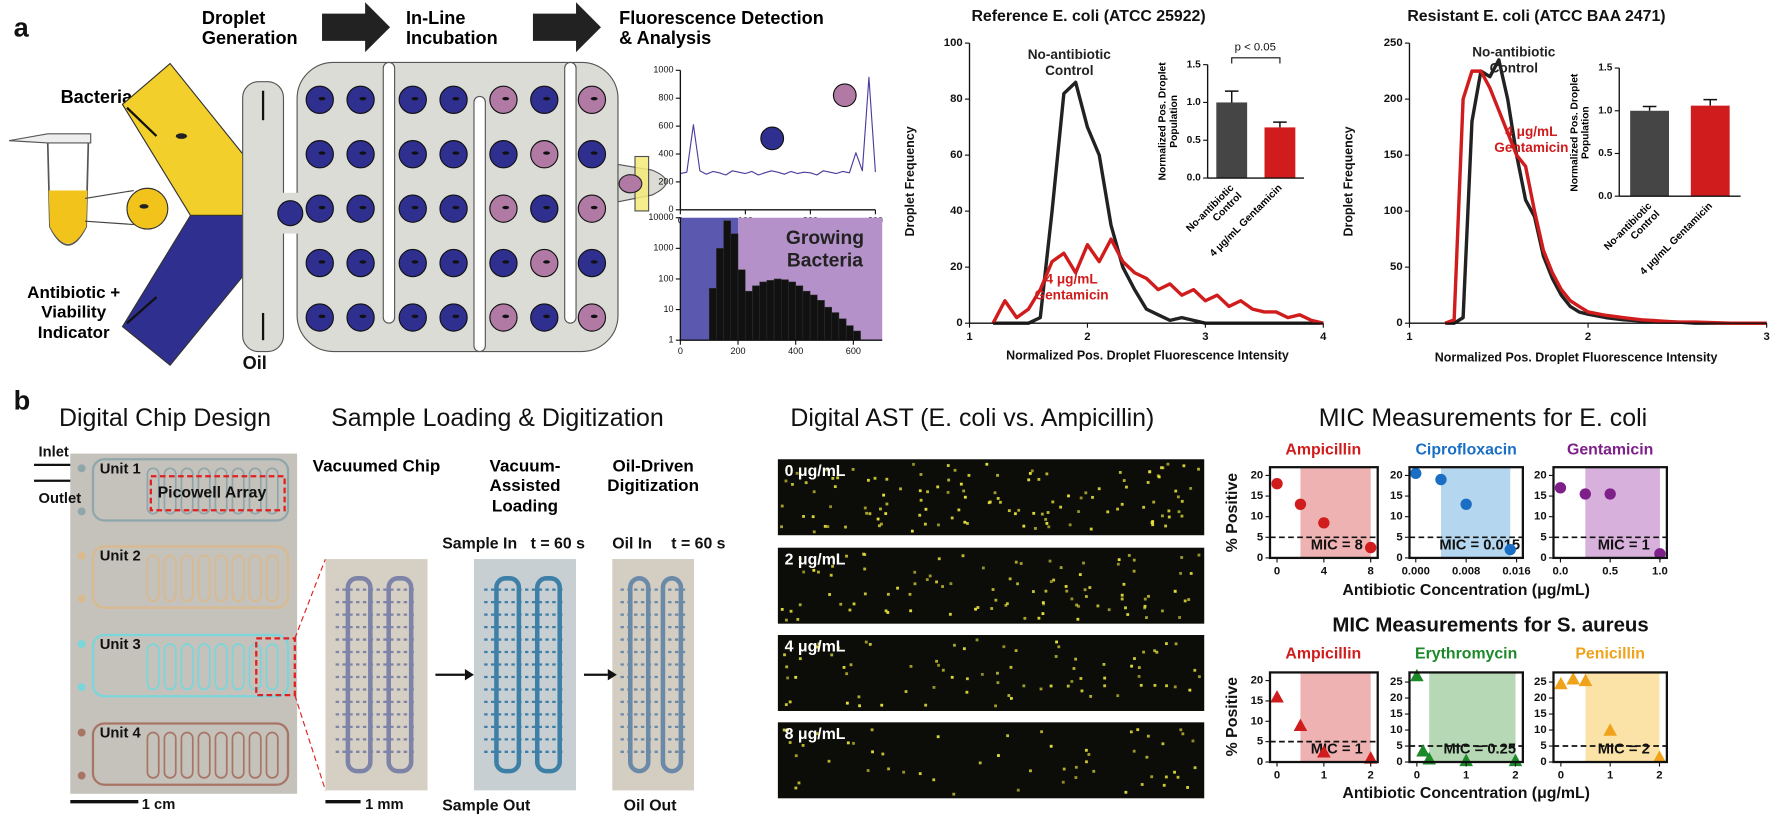 Image resolution: width=1778 pixels, height=821 pixels. What do you see at coordinates (1260, 537) in the screenshot?
I see `y-tick-label: 5` at bounding box center [1260, 537].